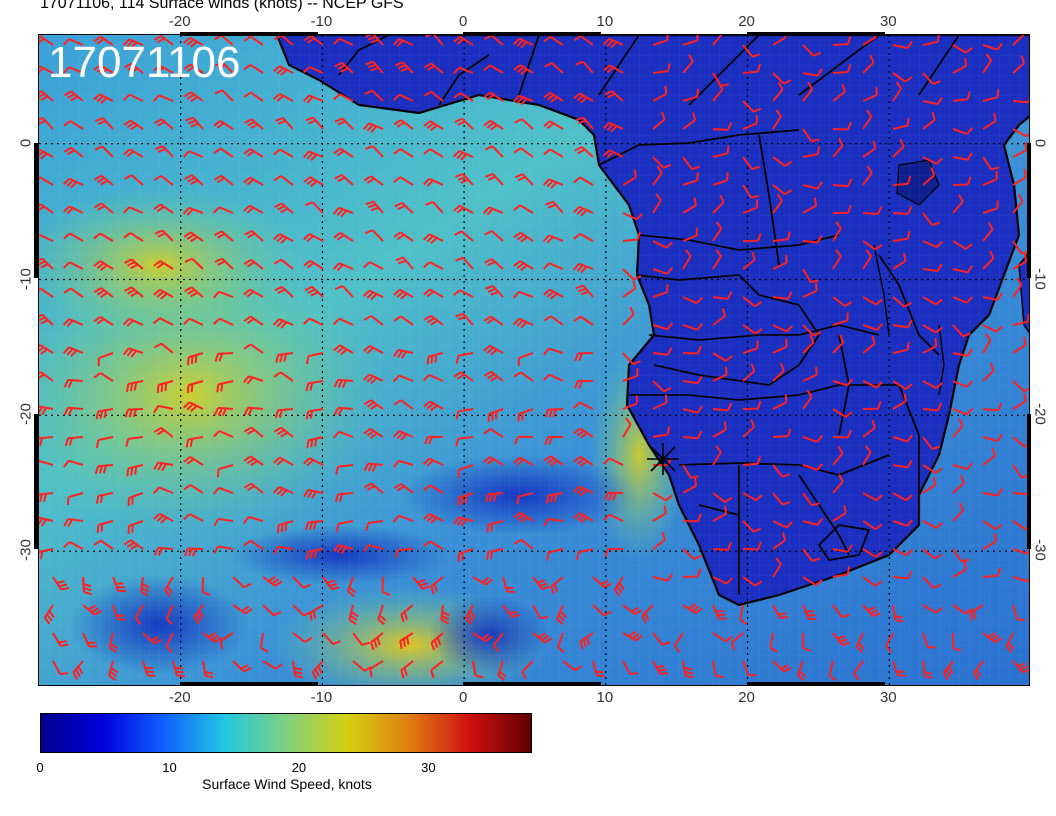  Describe the element at coordinates (888, 21) in the screenshot. I see `top-lon-tick-label: 30` at that location.